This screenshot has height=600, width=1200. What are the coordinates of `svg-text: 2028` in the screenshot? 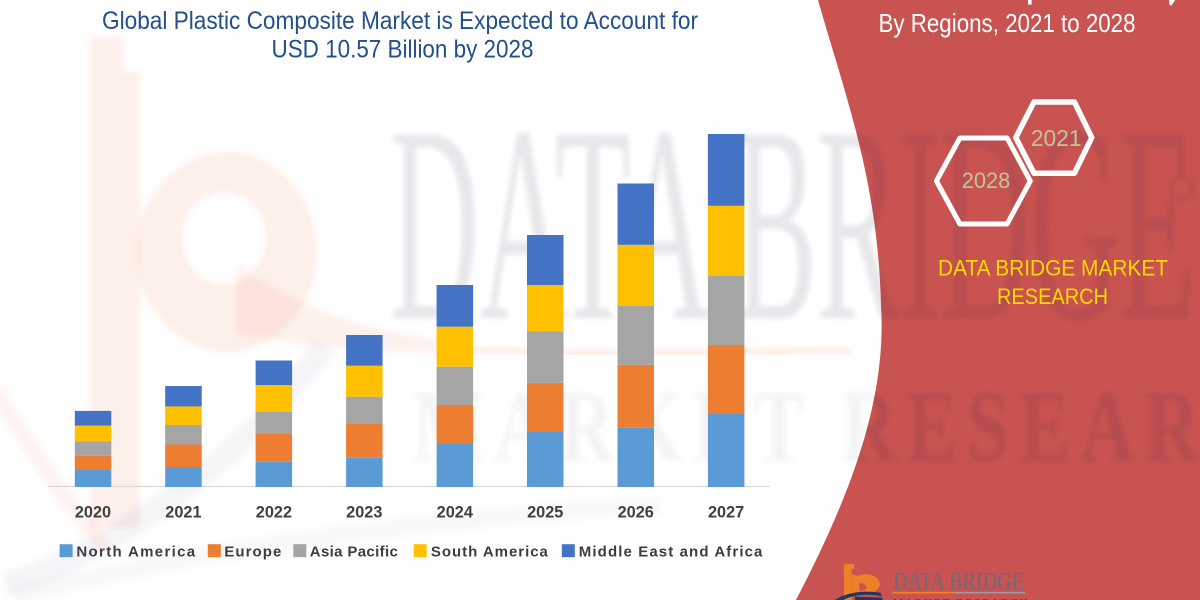 It's located at (986, 180).